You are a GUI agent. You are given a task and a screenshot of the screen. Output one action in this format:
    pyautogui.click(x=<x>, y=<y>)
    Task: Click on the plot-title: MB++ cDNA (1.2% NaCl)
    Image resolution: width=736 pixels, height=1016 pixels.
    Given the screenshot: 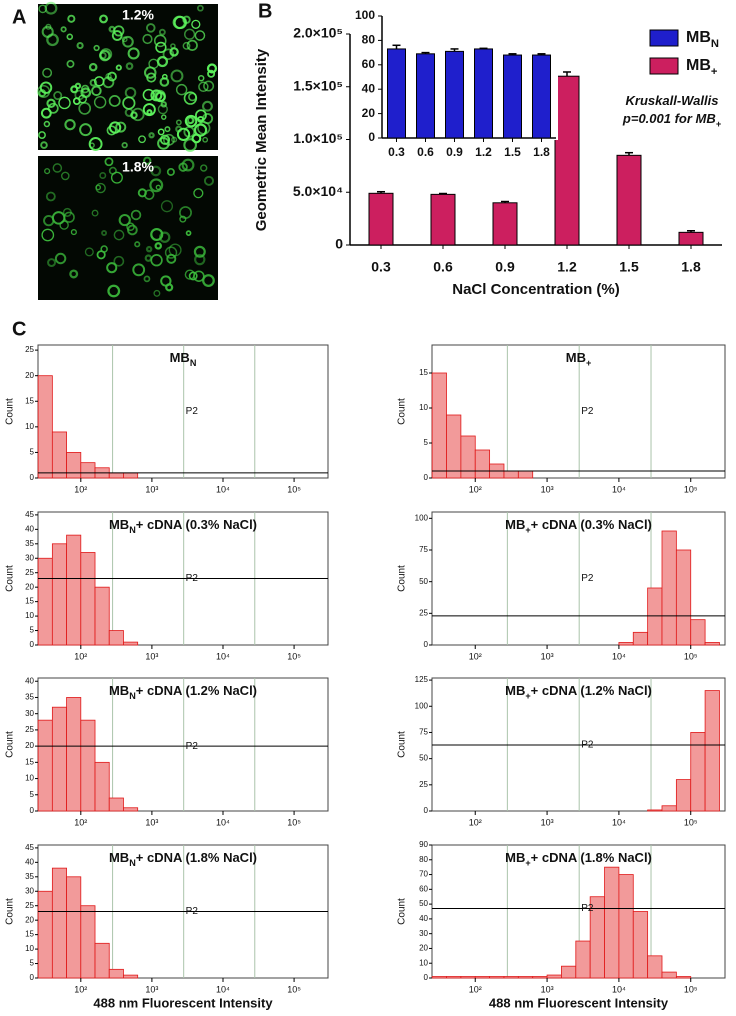 What is the action you would take?
    pyautogui.click(x=578, y=692)
    